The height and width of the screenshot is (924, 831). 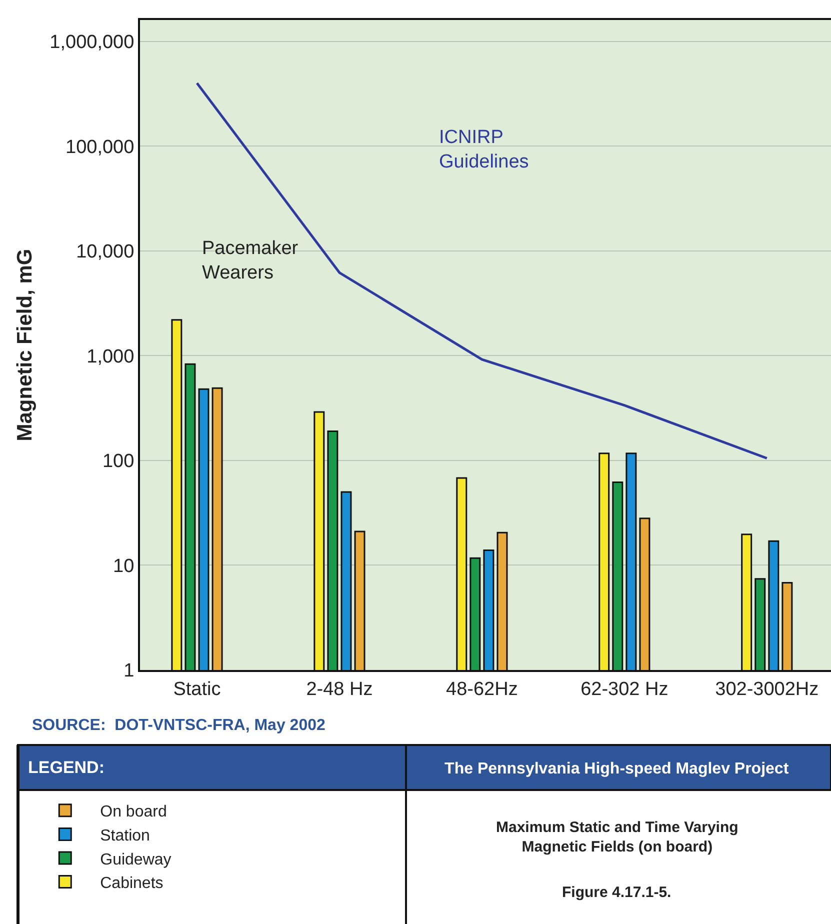 I want to click on y-tick-label: 1,000, so click(x=110, y=357).